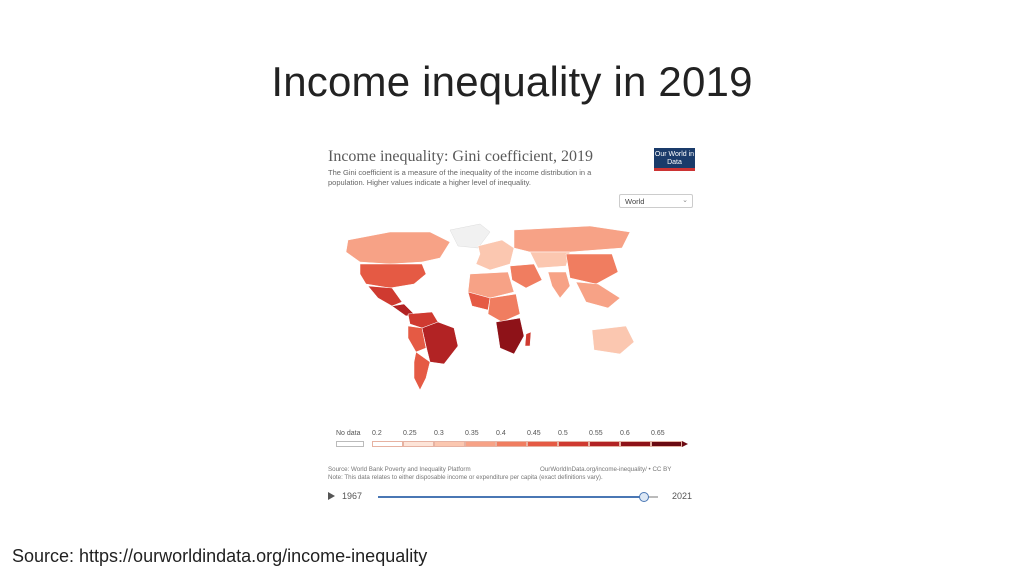  I want to click on map-peru-bolivia, so click(417, 339).